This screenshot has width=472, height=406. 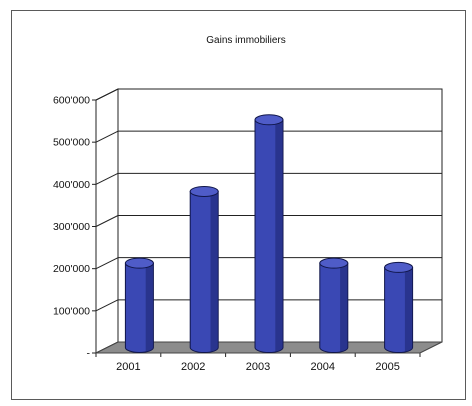 I want to click on y-tick-label: 400'000, so click(x=71, y=185).